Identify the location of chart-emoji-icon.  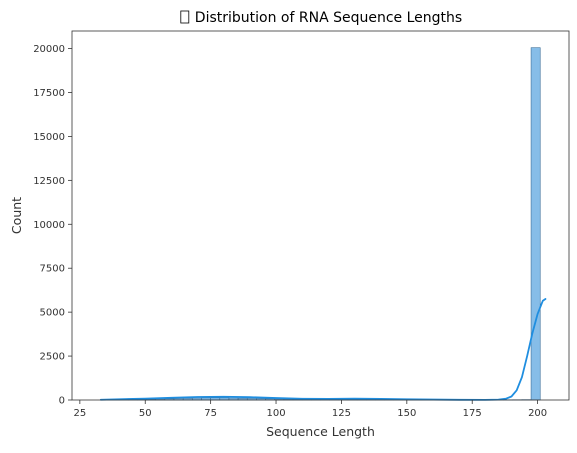
(185, 17).